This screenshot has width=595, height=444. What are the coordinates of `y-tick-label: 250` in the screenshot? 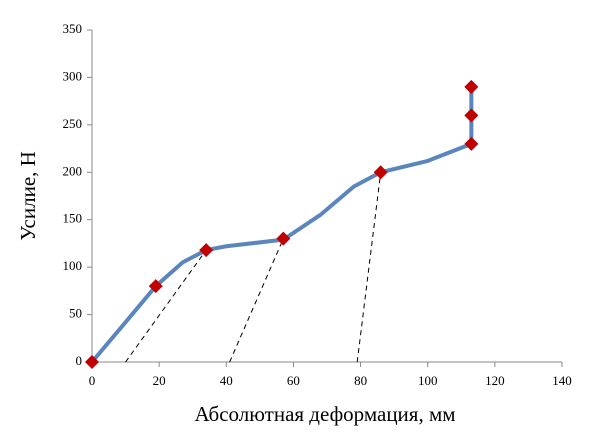 It's located at (73, 123).